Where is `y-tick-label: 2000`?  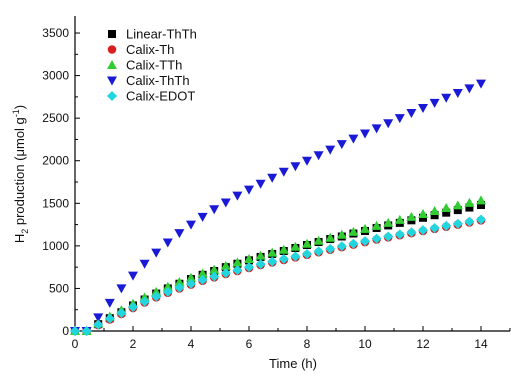
y-tick-label: 2000 is located at coordinates (55, 161).